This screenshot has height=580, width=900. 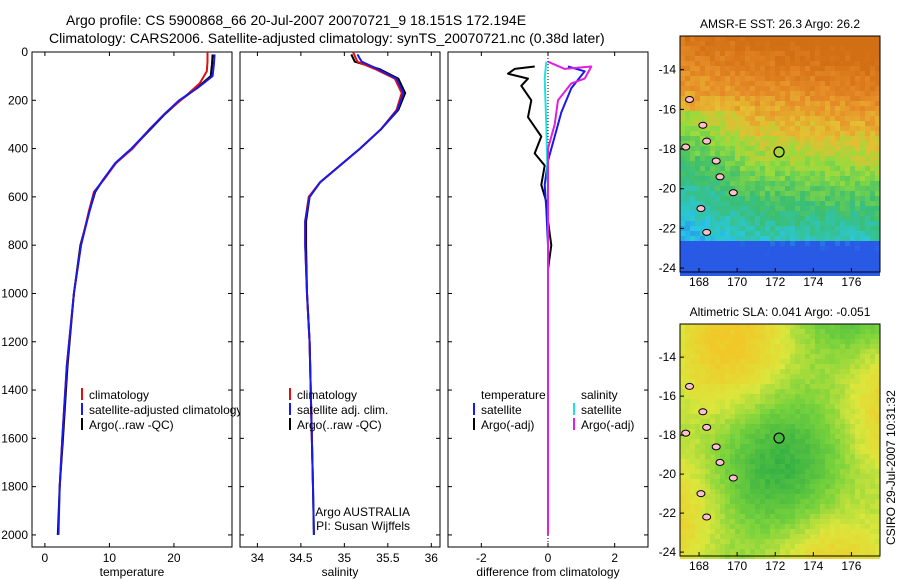 I want to click on x-axis-label: salinity, so click(x=340, y=572).